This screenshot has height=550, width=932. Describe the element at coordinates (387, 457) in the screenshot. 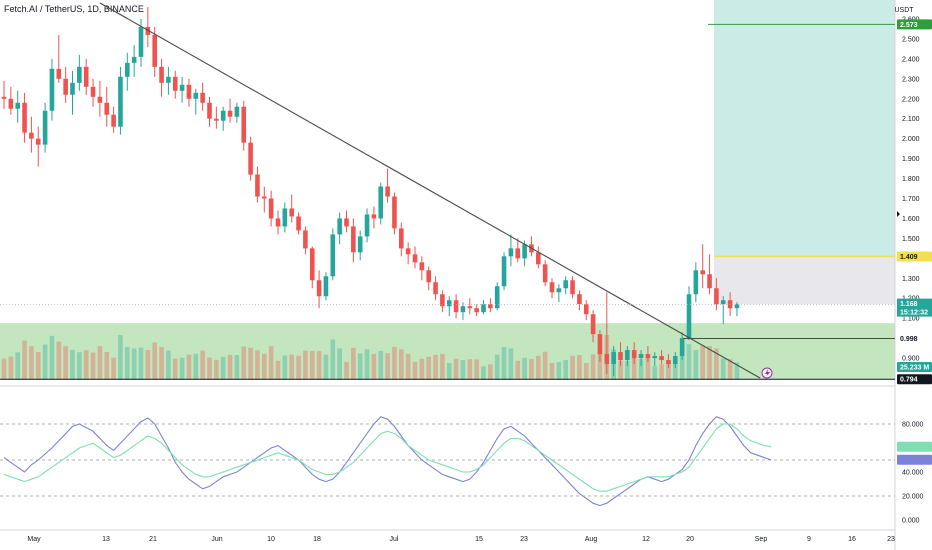

I see `rsi-ma-line` at that location.